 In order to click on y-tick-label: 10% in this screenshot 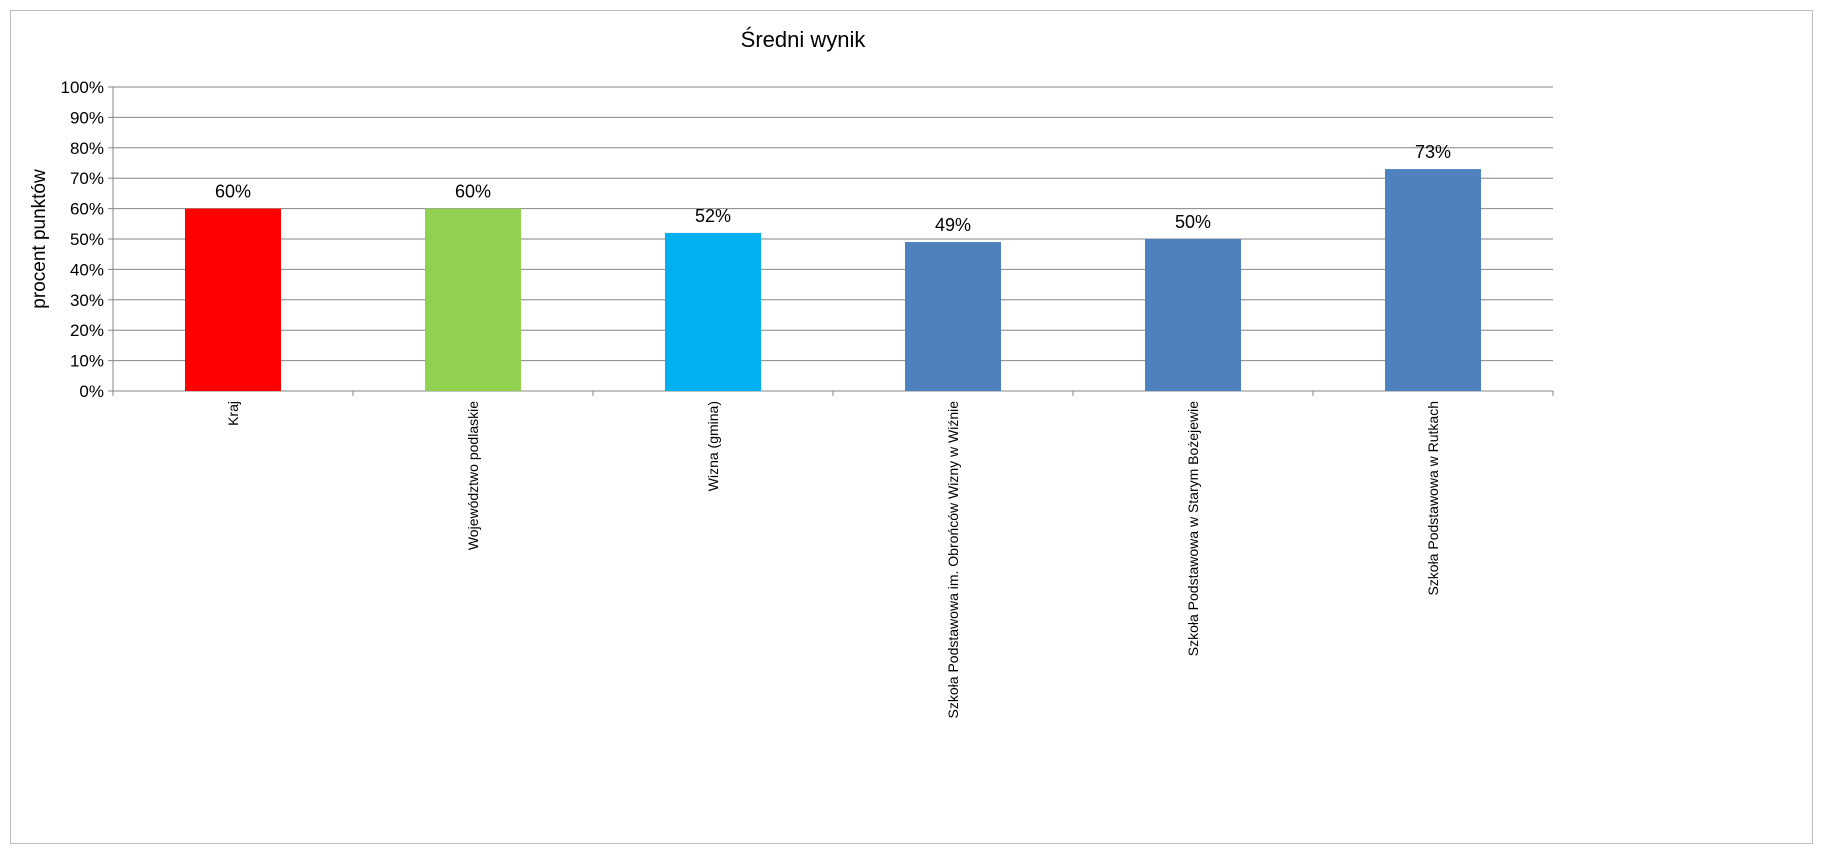, I will do `click(87, 361)`.